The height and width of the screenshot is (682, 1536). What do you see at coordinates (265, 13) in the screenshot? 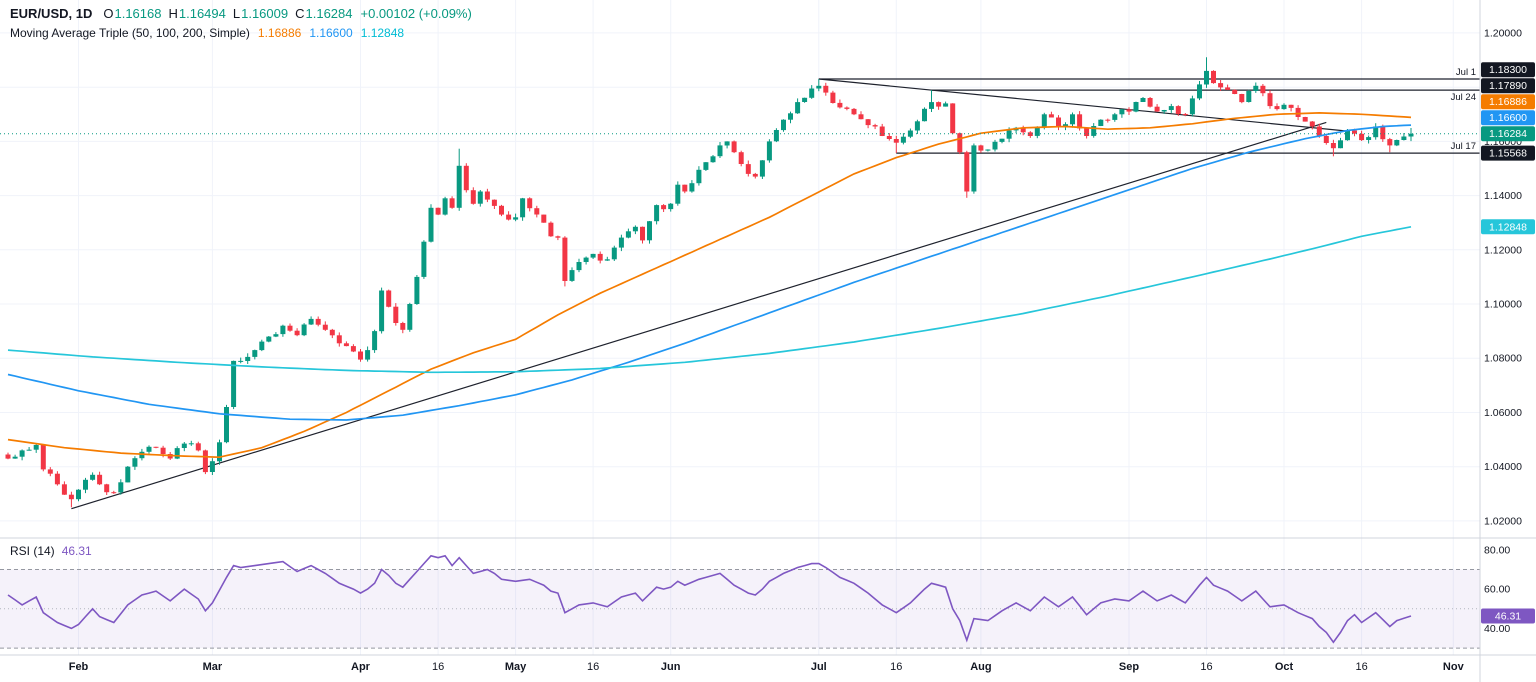
I see `ohlc-l-value: 1.16009` at bounding box center [265, 13].